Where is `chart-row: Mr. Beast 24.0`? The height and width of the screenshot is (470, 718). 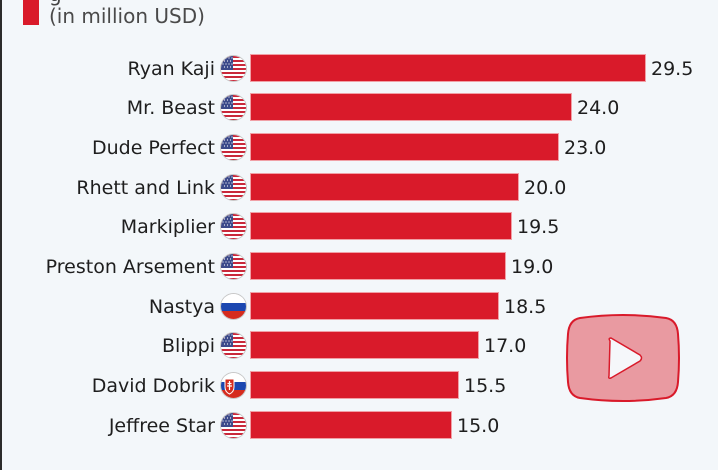
chart-row: Mr. Beast 24.0 is located at coordinates (359, 108).